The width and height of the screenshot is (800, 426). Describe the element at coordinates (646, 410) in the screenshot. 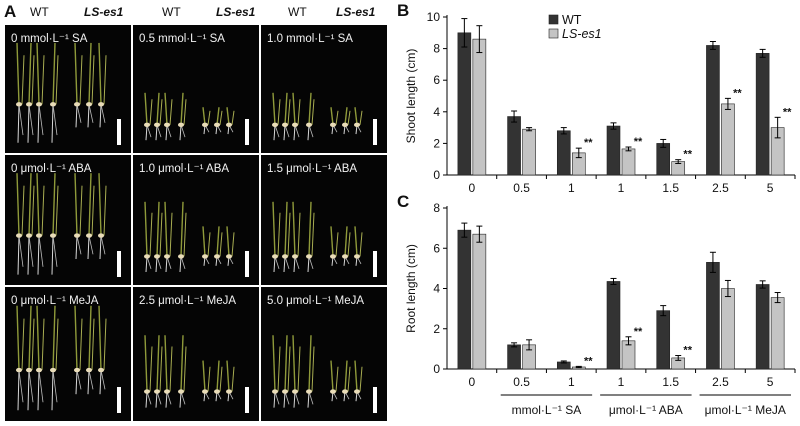

I see `group-label: μmol·L⁻¹ ABA` at that location.